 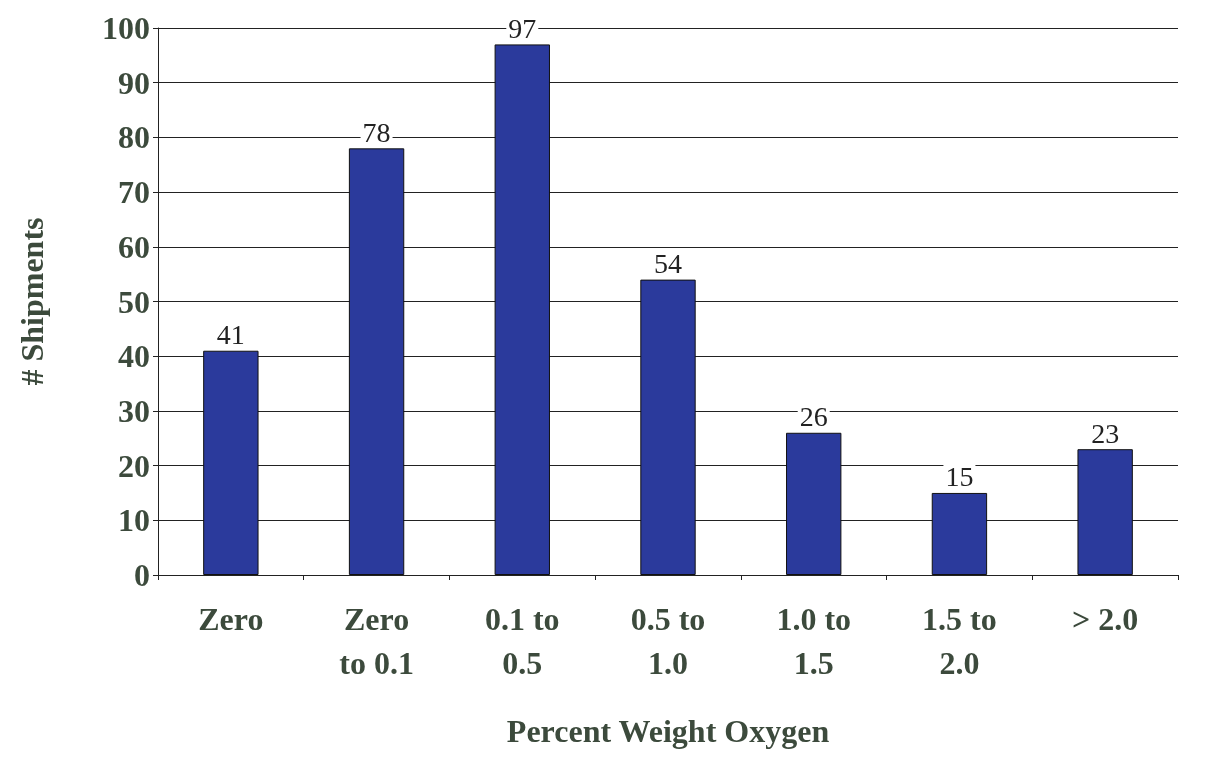 I want to click on y-tick-label: 90, so click(x=134, y=82).